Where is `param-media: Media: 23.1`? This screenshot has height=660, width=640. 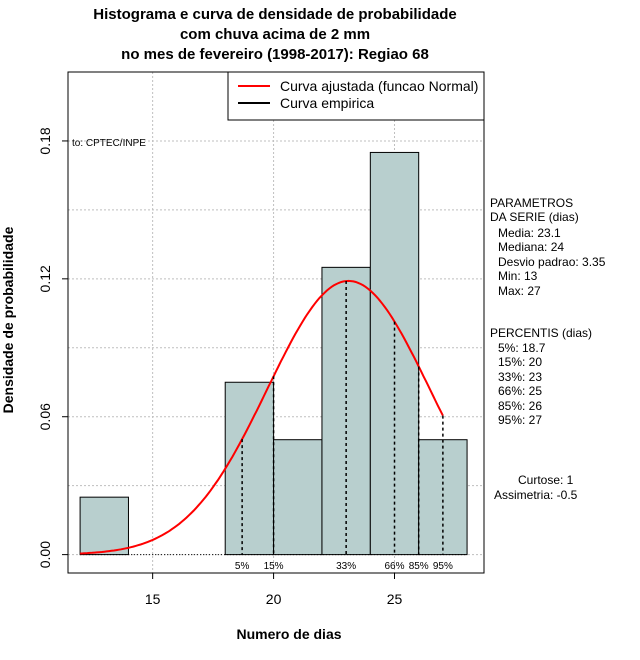 param-media: Media: 23.1 is located at coordinates (529, 233).